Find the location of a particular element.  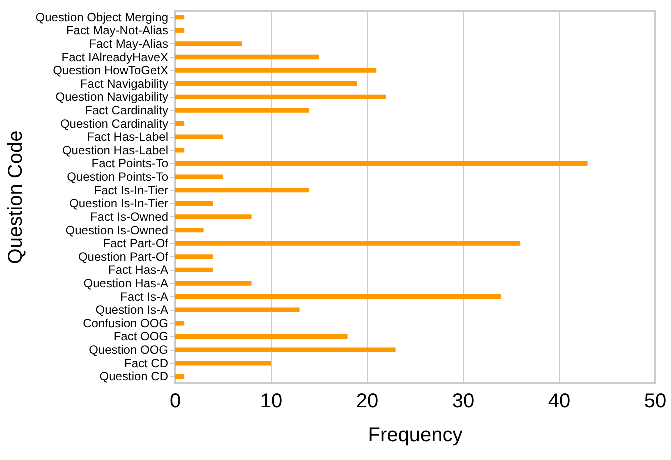

x-tick-label: 0 is located at coordinates (176, 401).